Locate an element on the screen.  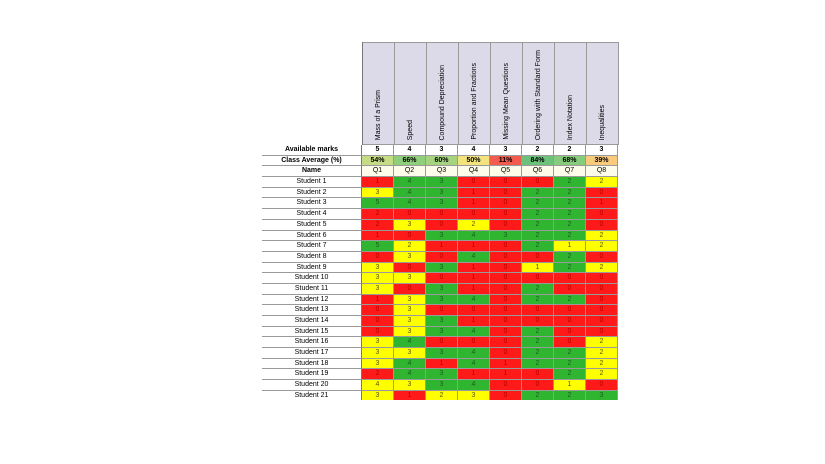
question-title: Compound Depreciation is located at coordinates (442, 102).